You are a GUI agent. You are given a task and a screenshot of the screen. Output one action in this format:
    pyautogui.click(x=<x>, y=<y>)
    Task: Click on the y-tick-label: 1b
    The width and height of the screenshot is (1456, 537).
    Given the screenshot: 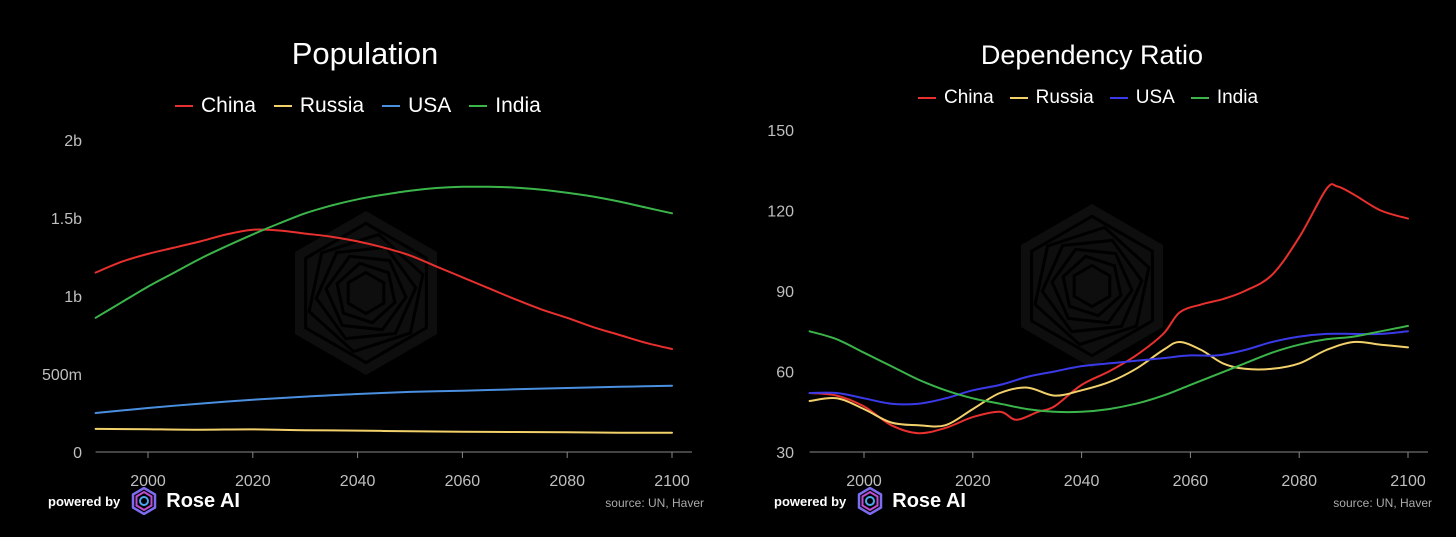 What is the action you would take?
    pyautogui.click(x=73, y=297)
    